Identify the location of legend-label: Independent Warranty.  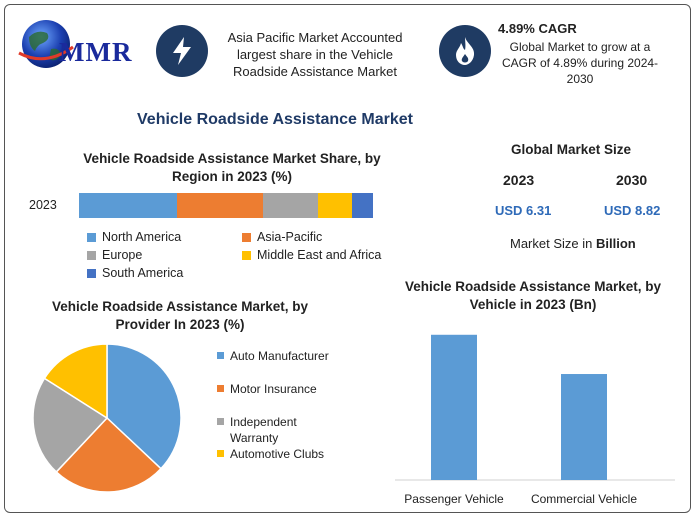
(263, 430).